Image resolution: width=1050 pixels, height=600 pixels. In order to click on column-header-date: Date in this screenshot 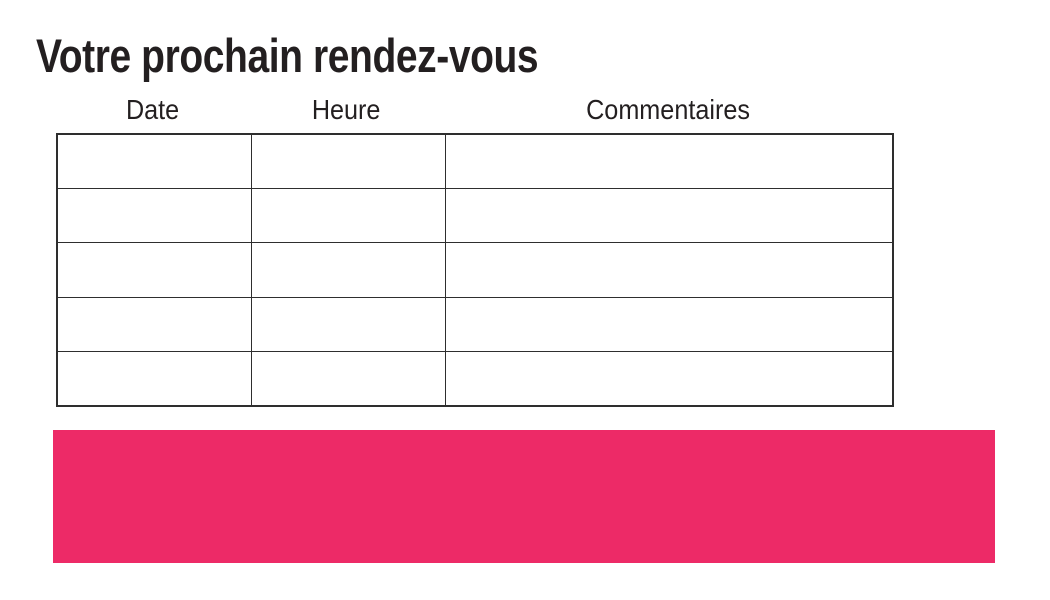, I will do `click(152, 110)`.